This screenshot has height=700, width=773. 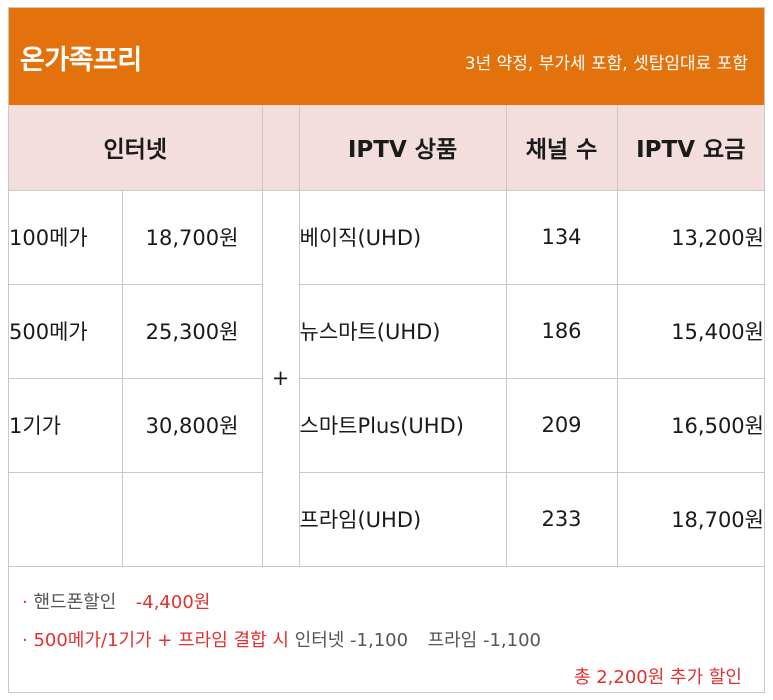 I want to click on iptv-fee: 13,200원, so click(x=690, y=237).